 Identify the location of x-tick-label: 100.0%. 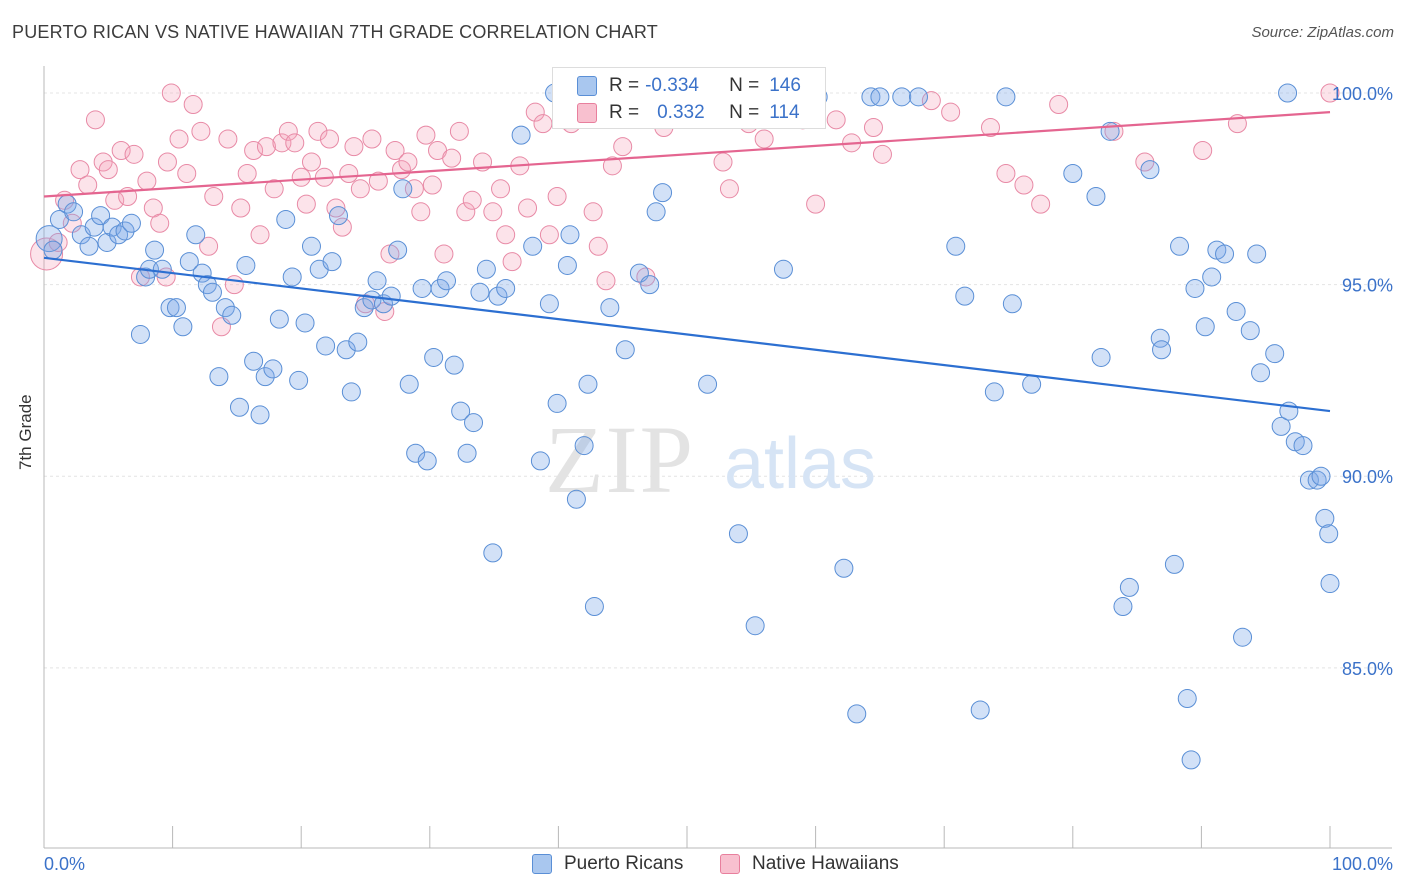
(1362, 864).